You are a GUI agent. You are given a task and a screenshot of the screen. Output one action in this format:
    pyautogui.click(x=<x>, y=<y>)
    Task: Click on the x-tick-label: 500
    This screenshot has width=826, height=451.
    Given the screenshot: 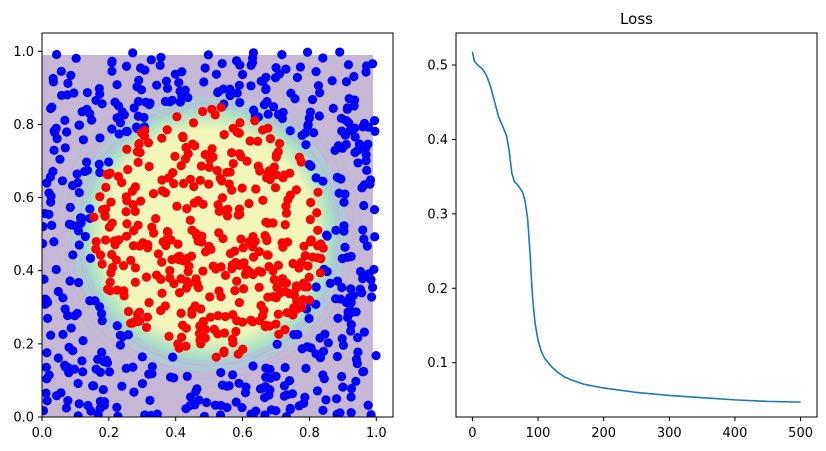 What is the action you would take?
    pyautogui.click(x=800, y=433)
    